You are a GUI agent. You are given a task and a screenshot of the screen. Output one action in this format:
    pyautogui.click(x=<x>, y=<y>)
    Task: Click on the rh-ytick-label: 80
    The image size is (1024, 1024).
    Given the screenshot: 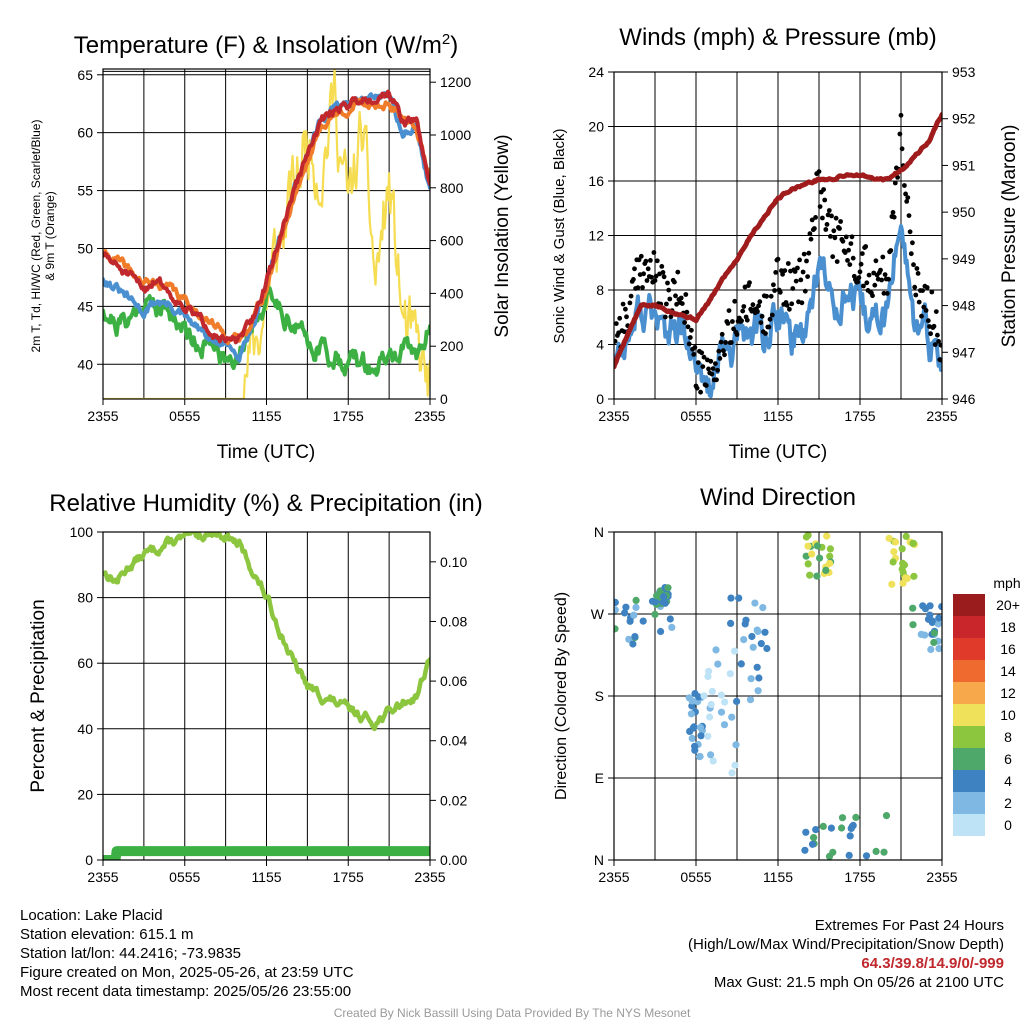 What is the action you would take?
    pyautogui.click(x=85, y=598)
    